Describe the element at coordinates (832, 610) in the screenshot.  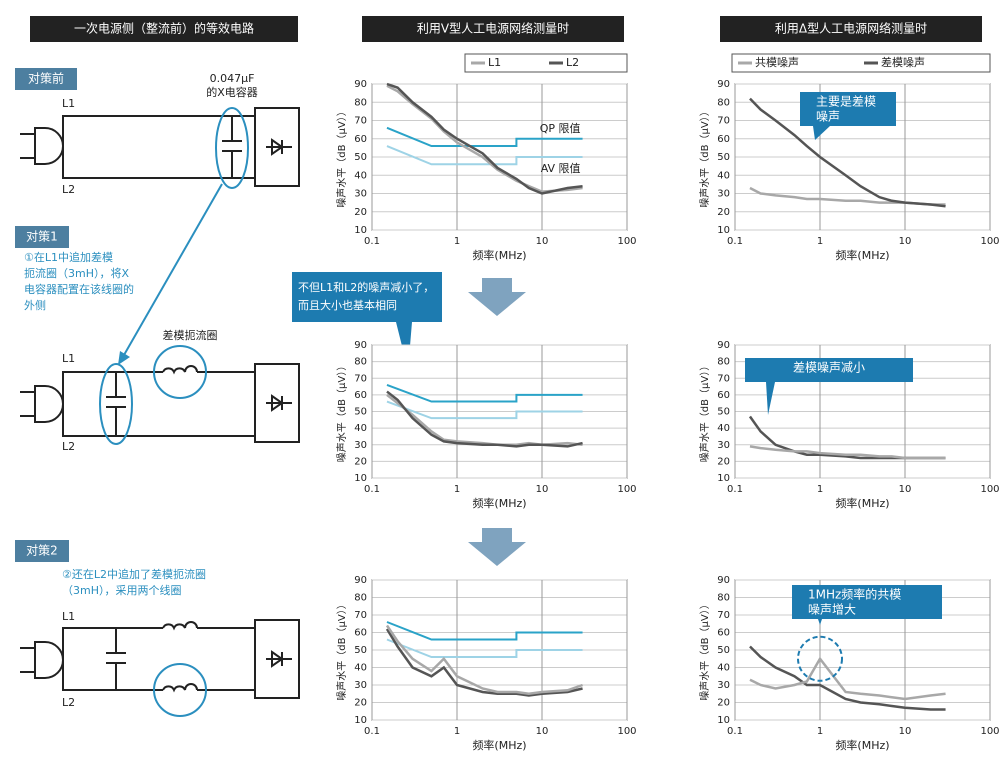
I see `callout: 噪声增大` at that location.